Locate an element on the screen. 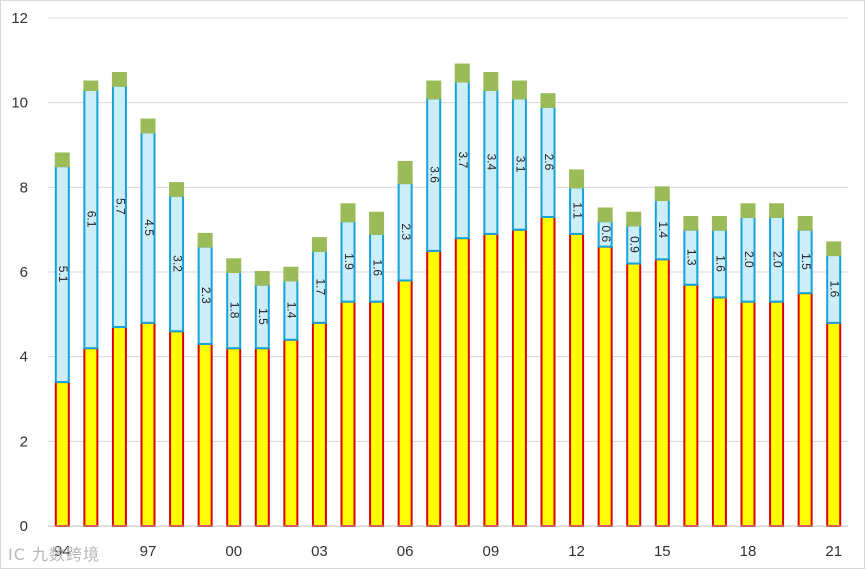  data-label-02: 1.4 is located at coordinates (292, 310).